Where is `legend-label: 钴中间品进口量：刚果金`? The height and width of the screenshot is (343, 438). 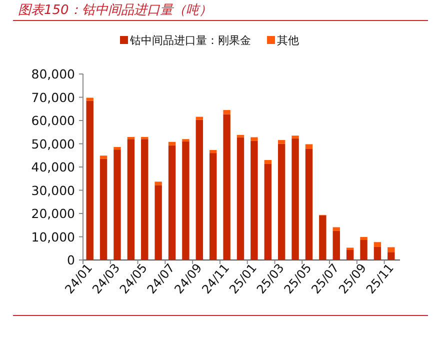 legend-label: 钴中间品进口量：刚果金 is located at coordinates (190, 40).